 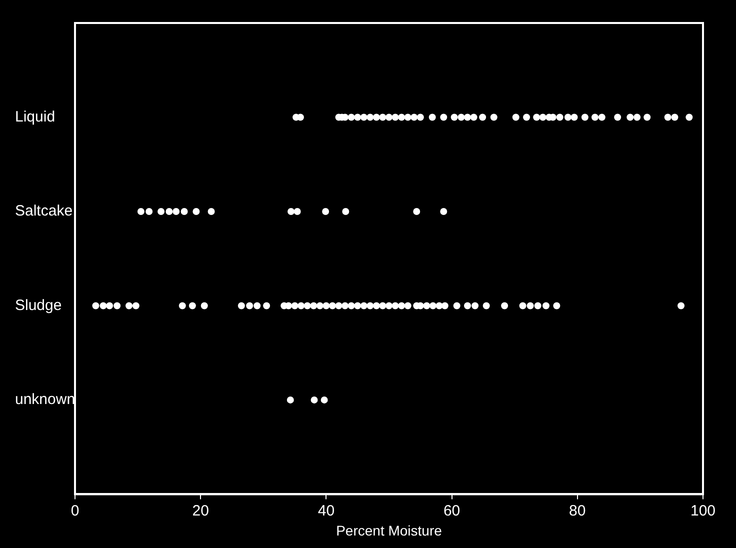 What do you see at coordinates (577, 511) in the screenshot?
I see `x-tick-label: 80` at bounding box center [577, 511].